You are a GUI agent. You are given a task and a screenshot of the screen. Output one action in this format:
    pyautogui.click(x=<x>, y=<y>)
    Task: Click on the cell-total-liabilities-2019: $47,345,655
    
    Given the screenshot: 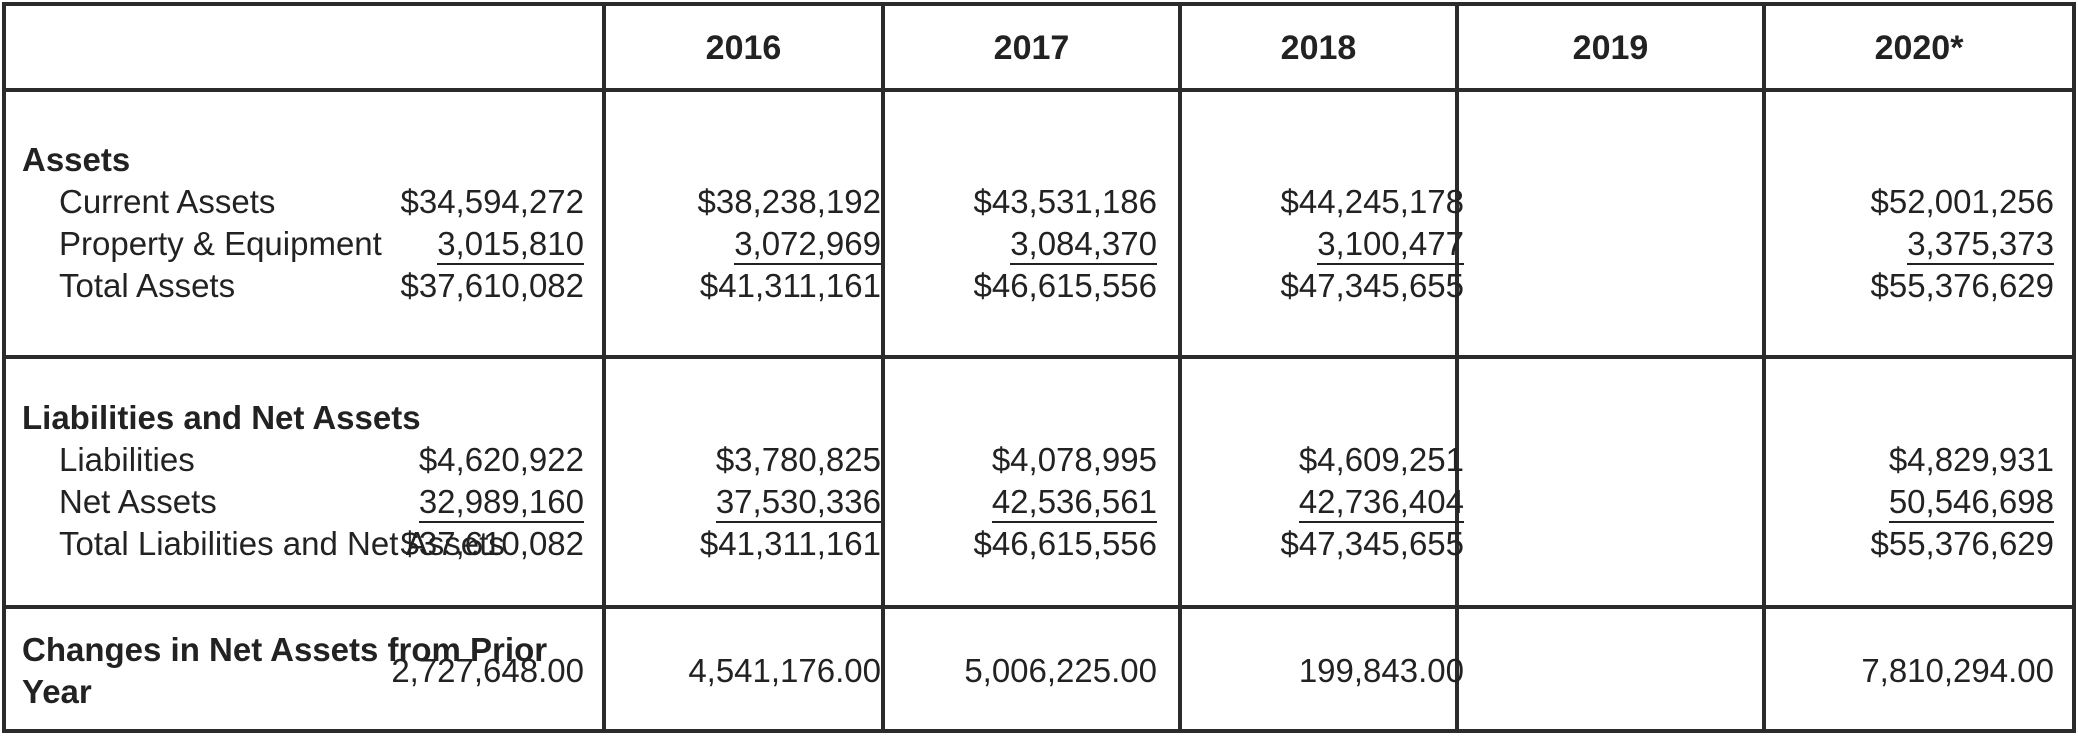 What is the action you would take?
    pyautogui.click(x=1372, y=543)
    